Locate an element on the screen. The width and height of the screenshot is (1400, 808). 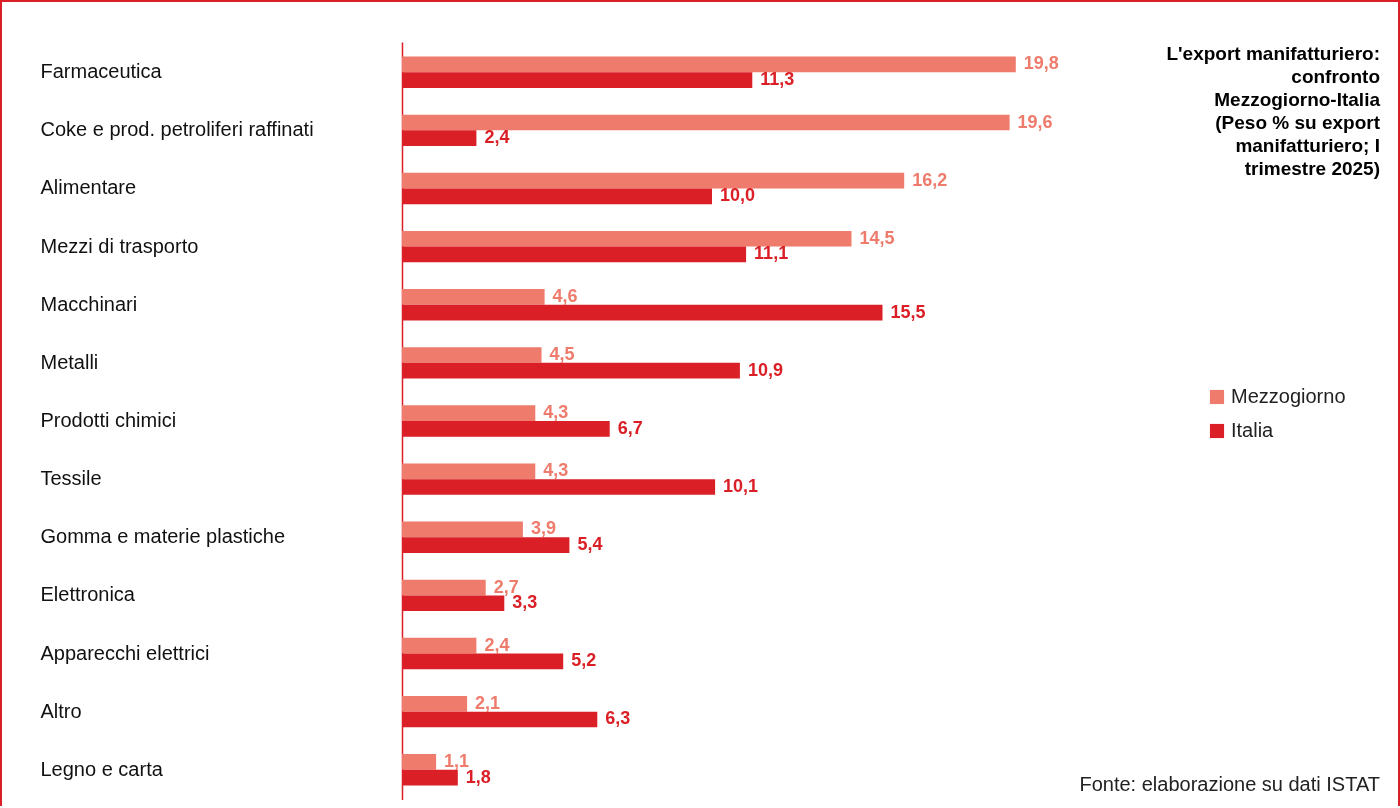
data-label: 4,6 is located at coordinates (565, 295).